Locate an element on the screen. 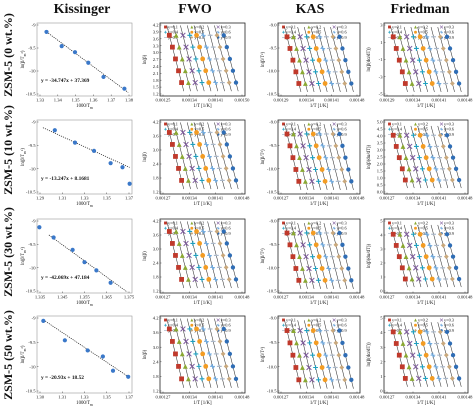 The height and width of the screenshot is (413, 474). x-tick-label: 1.35 is located at coordinates (76, 100).